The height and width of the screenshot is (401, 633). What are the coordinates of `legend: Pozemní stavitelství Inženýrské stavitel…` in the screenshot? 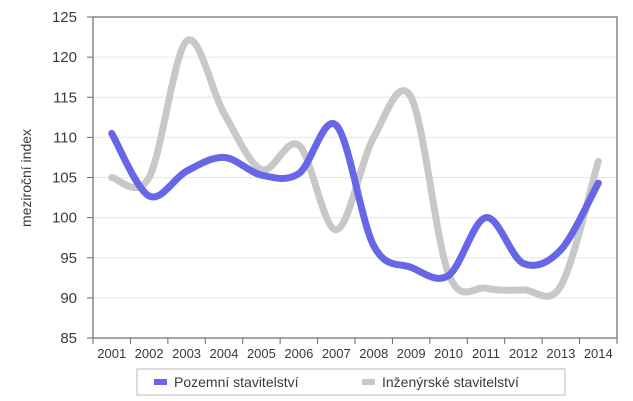 It's located at (351, 382).